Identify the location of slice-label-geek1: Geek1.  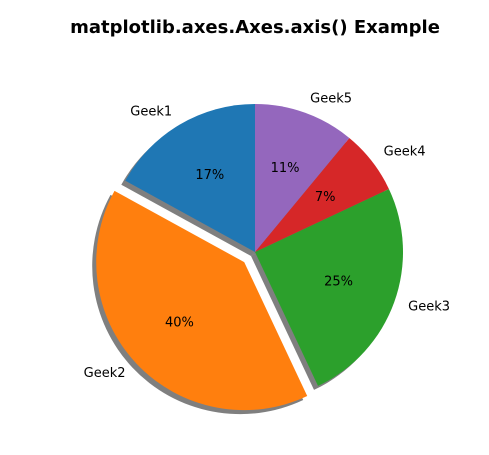
(151, 111).